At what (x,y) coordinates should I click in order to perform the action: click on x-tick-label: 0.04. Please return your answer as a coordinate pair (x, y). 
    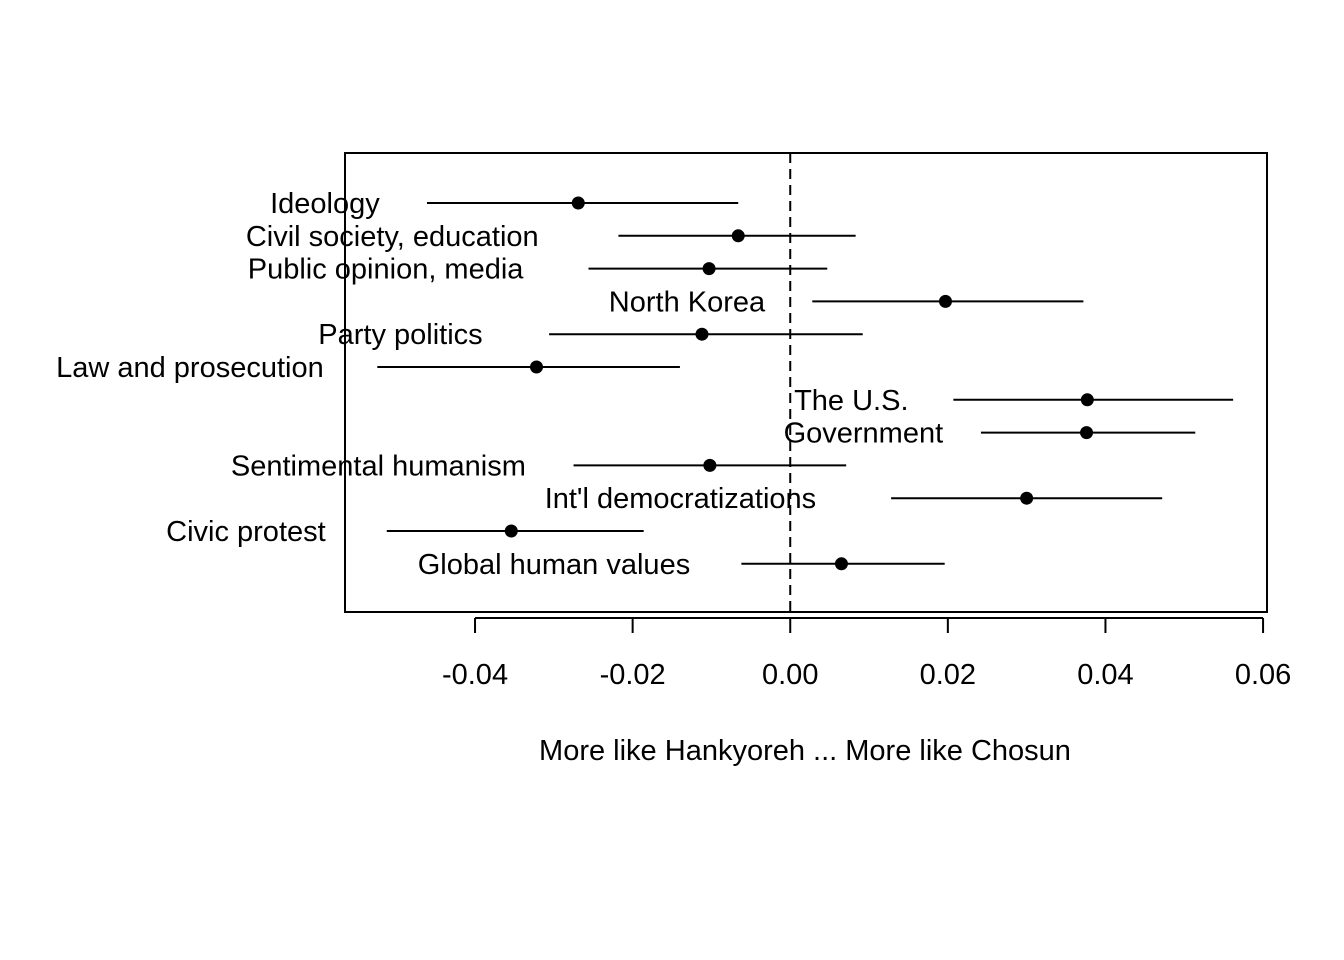
    Looking at the image, I should click on (1105, 675).